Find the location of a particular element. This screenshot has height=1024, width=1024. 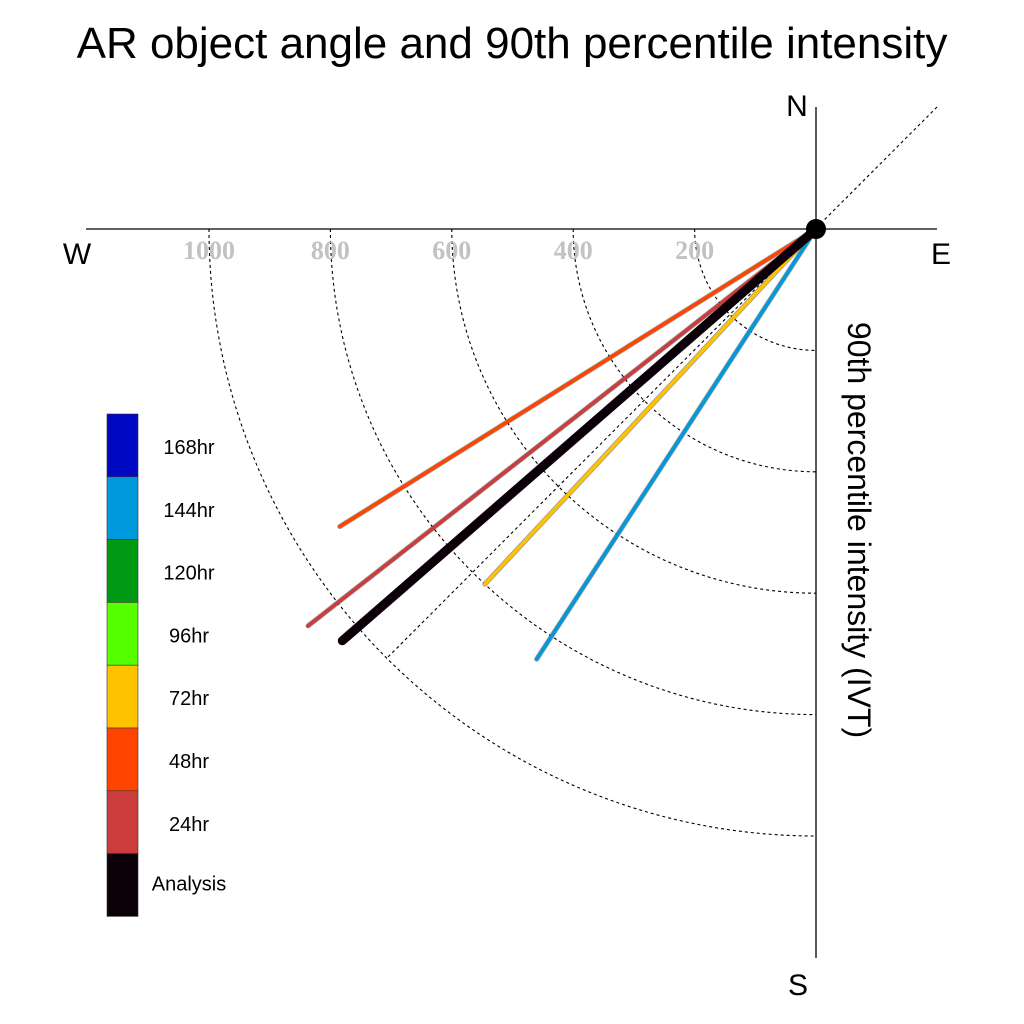

radial-axis-label: 90th percentile intensity (IVT) is located at coordinates (859, 530).